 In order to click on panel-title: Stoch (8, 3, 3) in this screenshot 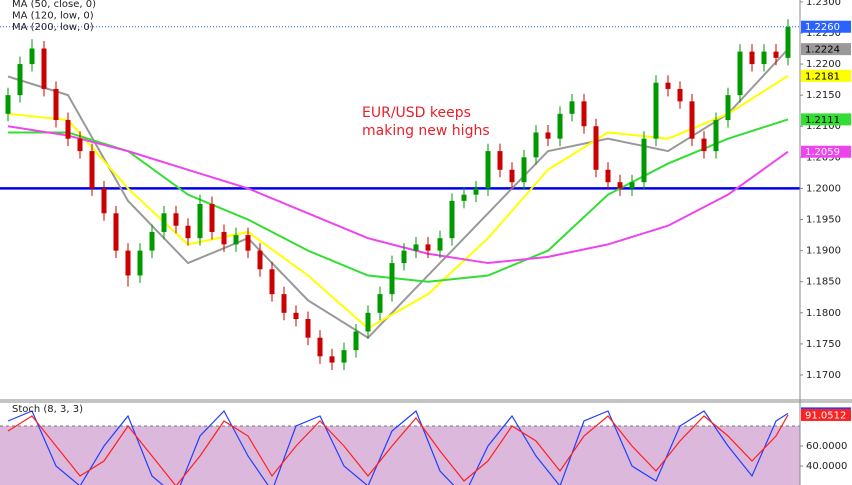, I will do `click(47, 409)`.